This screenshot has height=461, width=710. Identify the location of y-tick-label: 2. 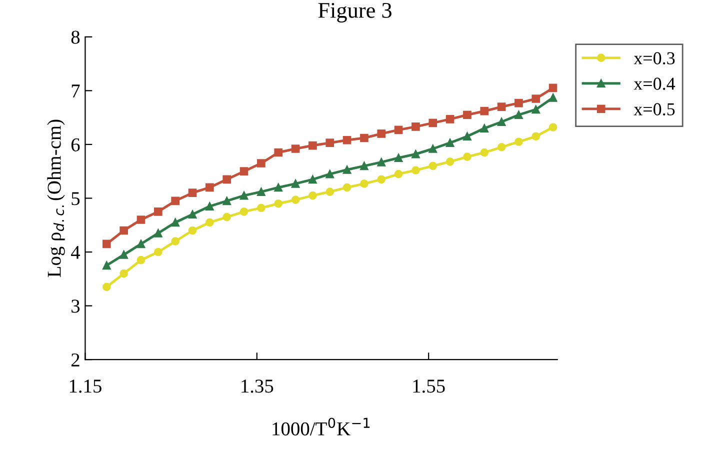
(75, 359).